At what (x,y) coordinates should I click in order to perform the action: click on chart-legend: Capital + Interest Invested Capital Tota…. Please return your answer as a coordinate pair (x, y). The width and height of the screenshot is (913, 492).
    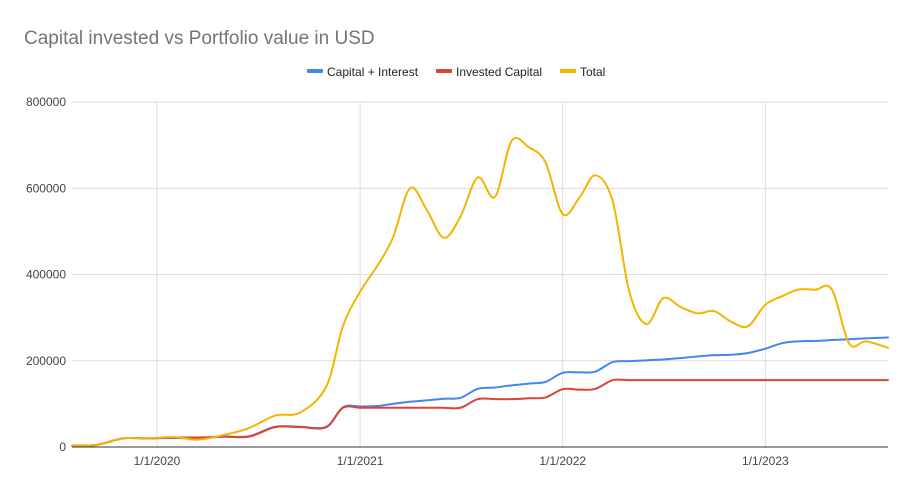
    Looking at the image, I should click on (456, 72).